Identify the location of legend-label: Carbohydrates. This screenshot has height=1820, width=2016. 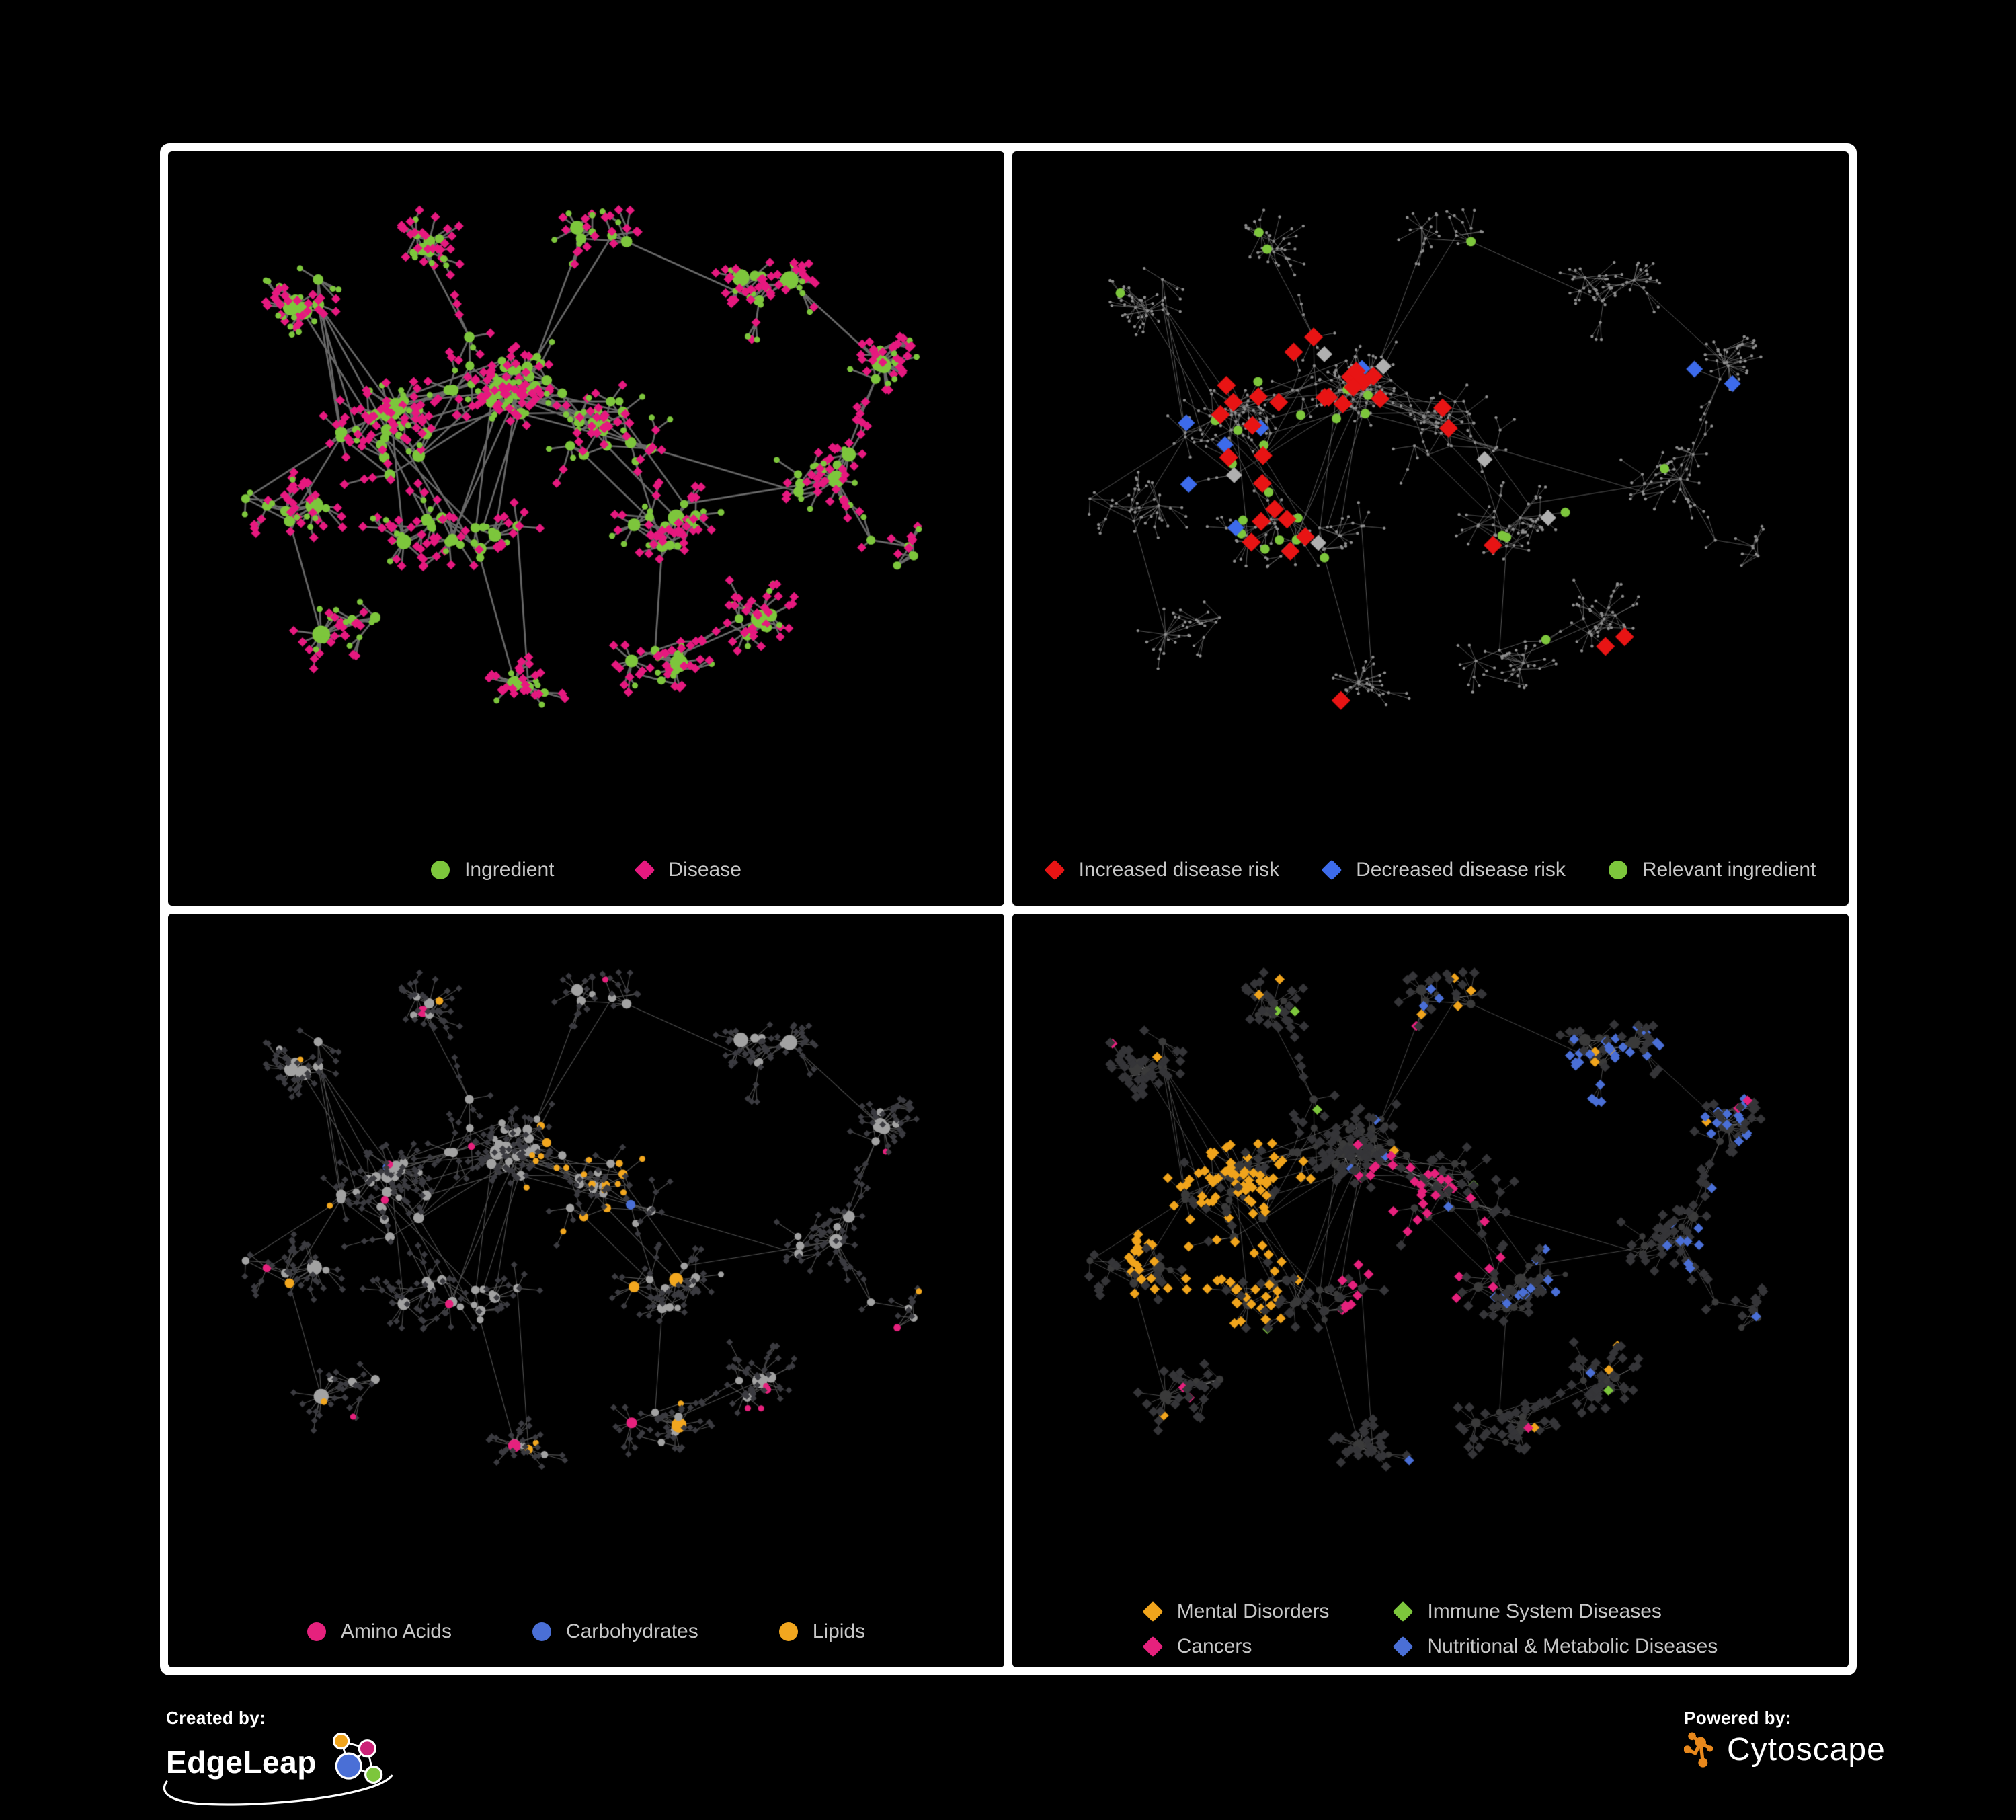
(631, 1631).